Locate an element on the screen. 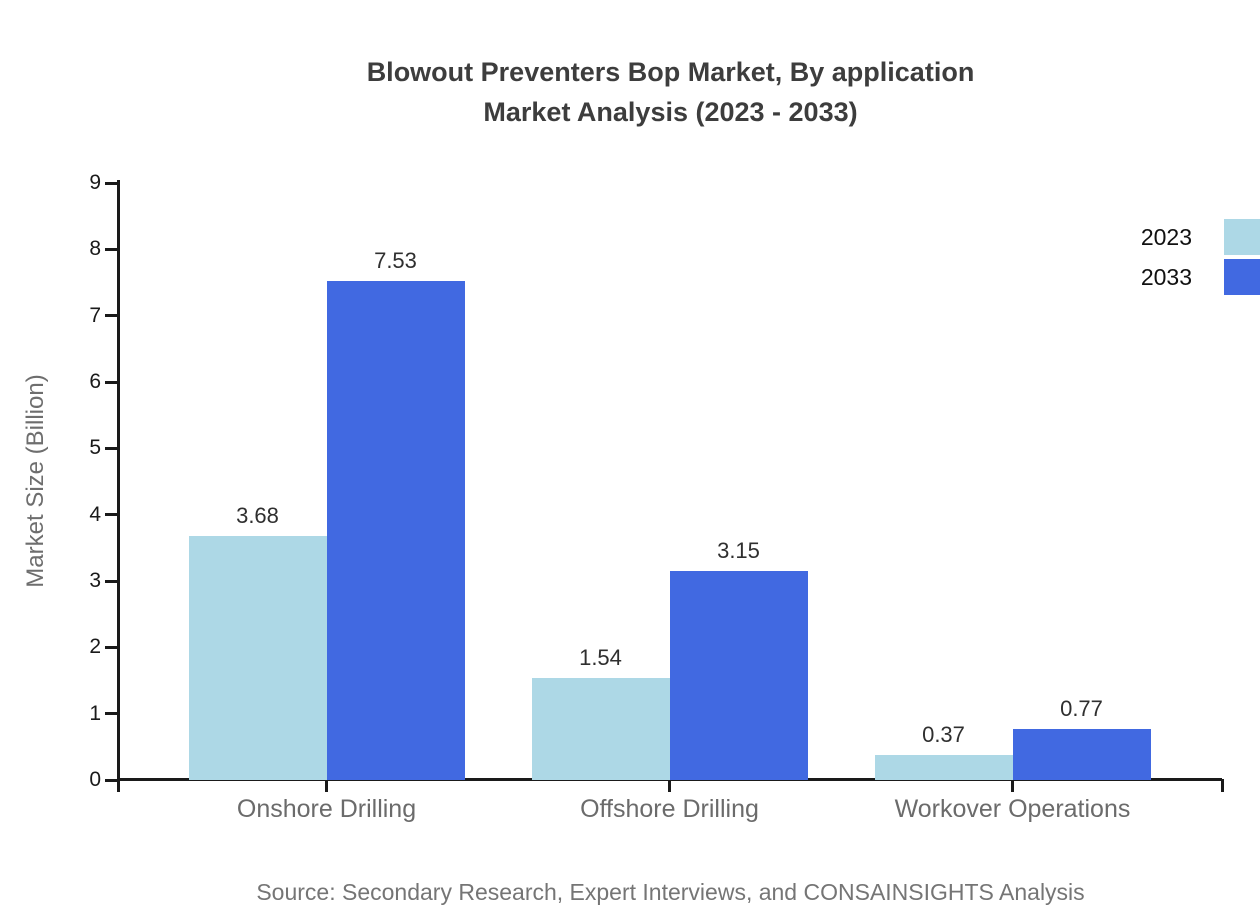  y-axis-tick-label: 7 is located at coordinates (95, 315).